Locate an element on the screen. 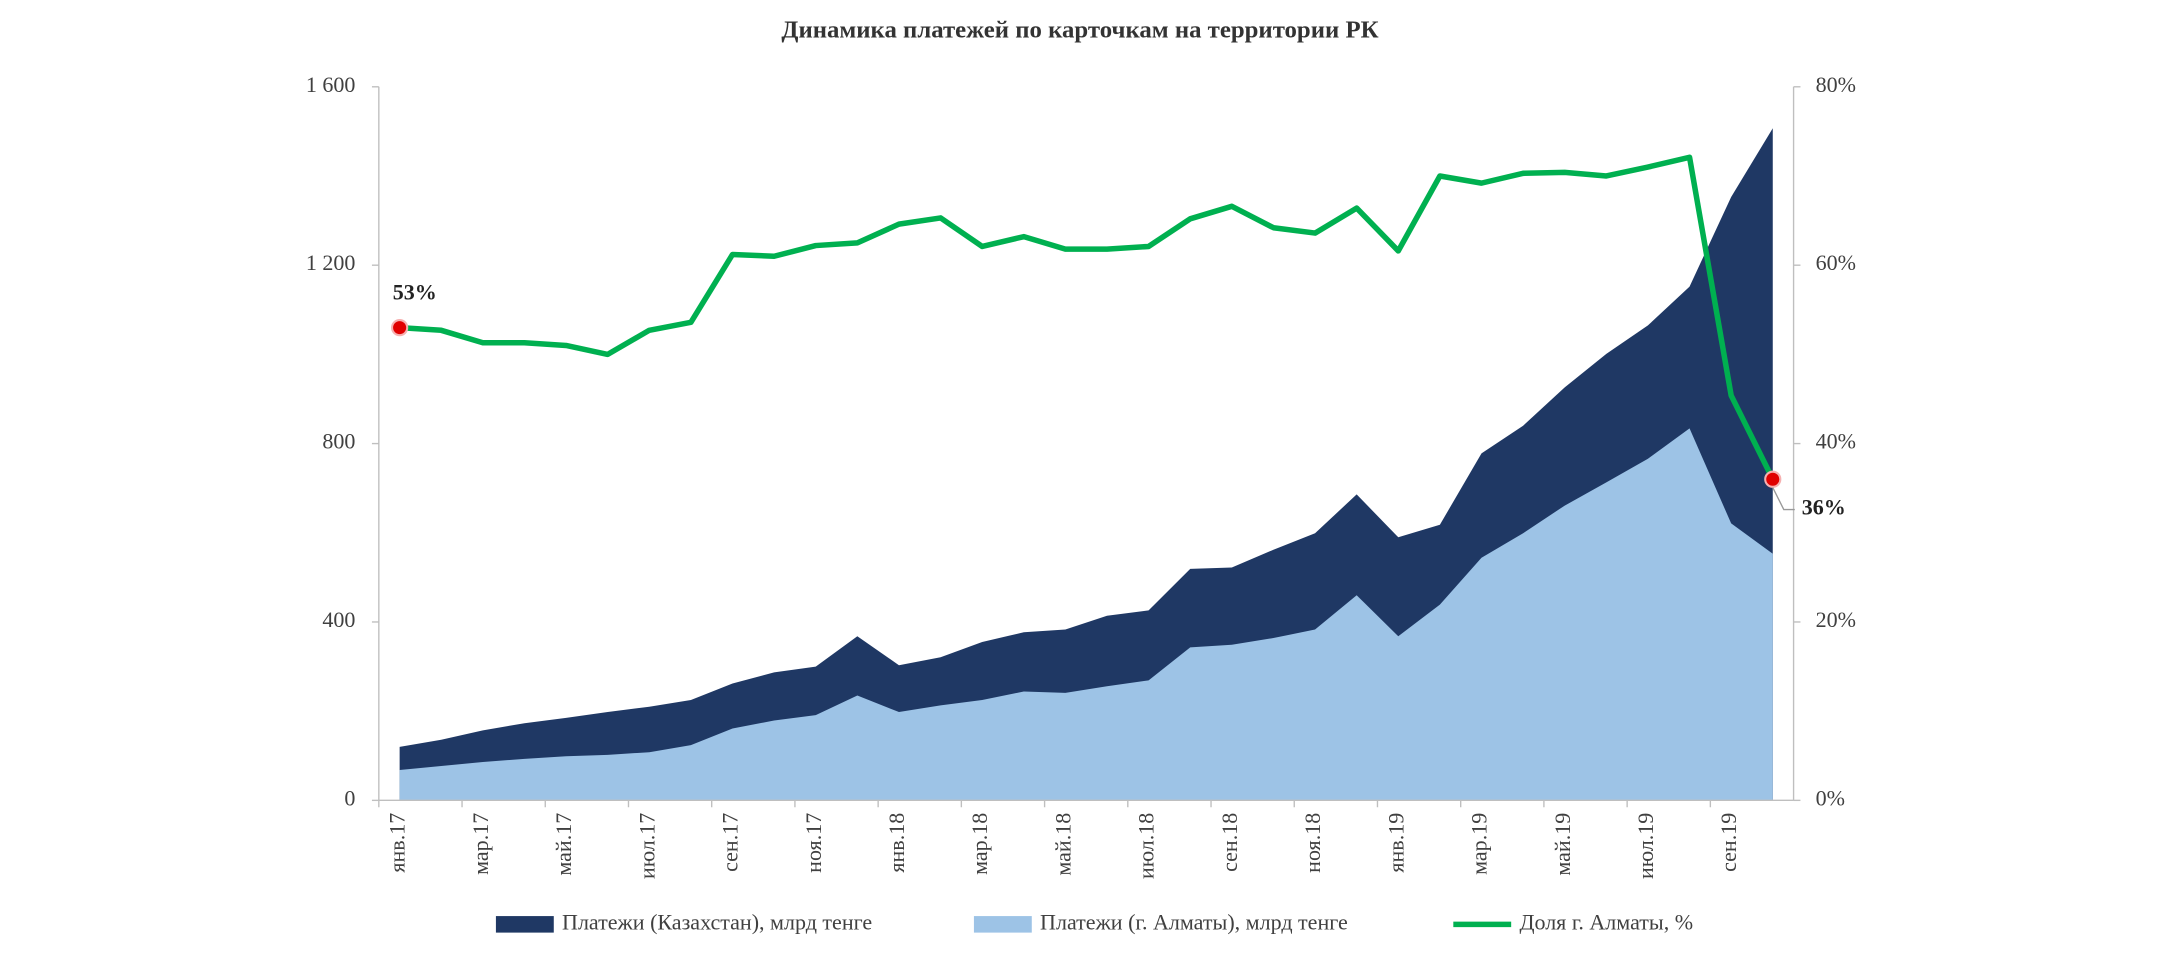  legend-label: Платежи (Казахстан), млрд тенге is located at coordinates (717, 921).